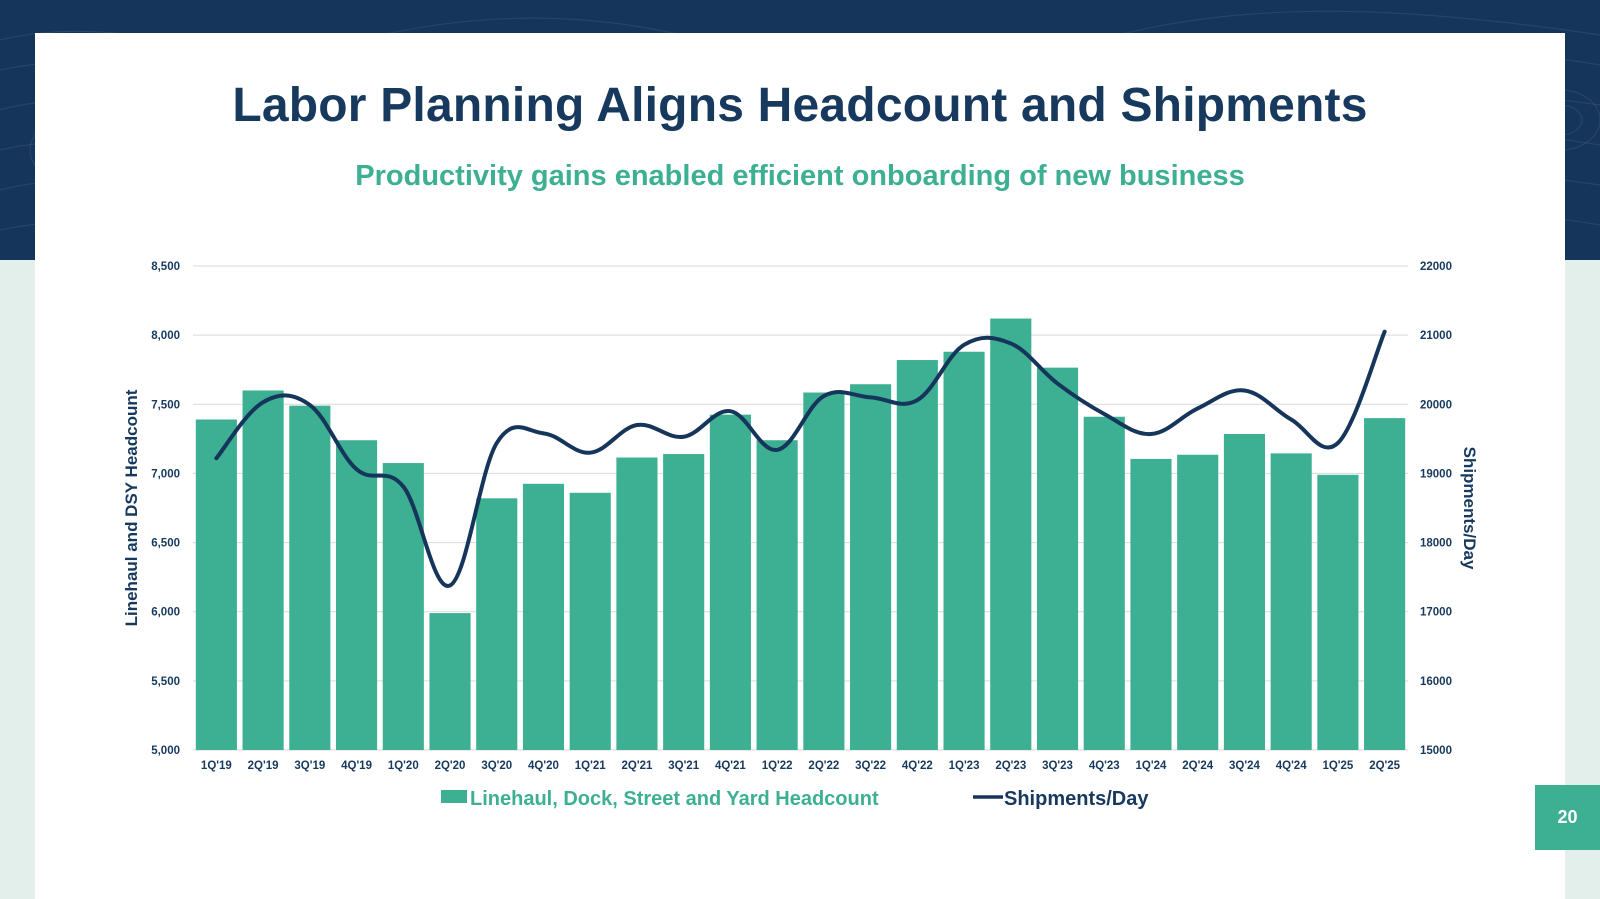  Describe the element at coordinates (263, 766) in the screenshot. I see `x-axis-tick-label: 2Q'19` at that location.